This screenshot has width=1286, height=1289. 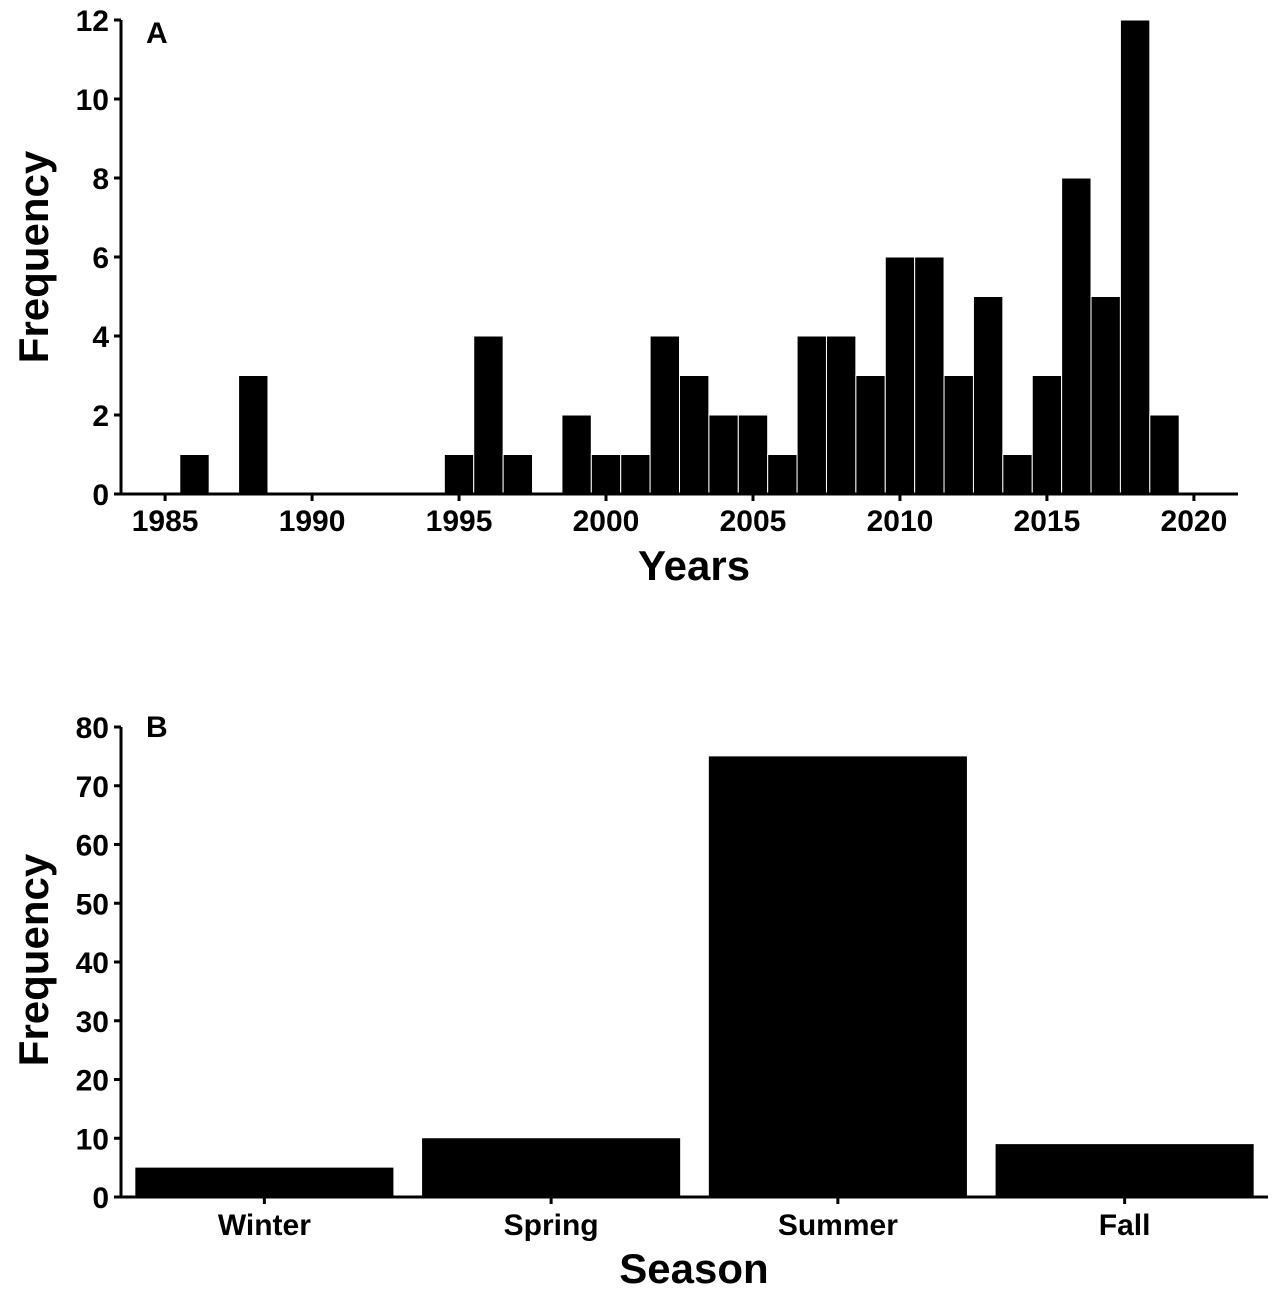 I want to click on histogram-bar-2001, so click(x=635, y=474).